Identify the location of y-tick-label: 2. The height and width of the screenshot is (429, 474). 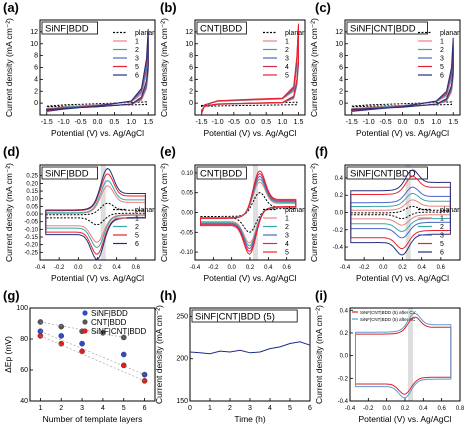
(36, 91).